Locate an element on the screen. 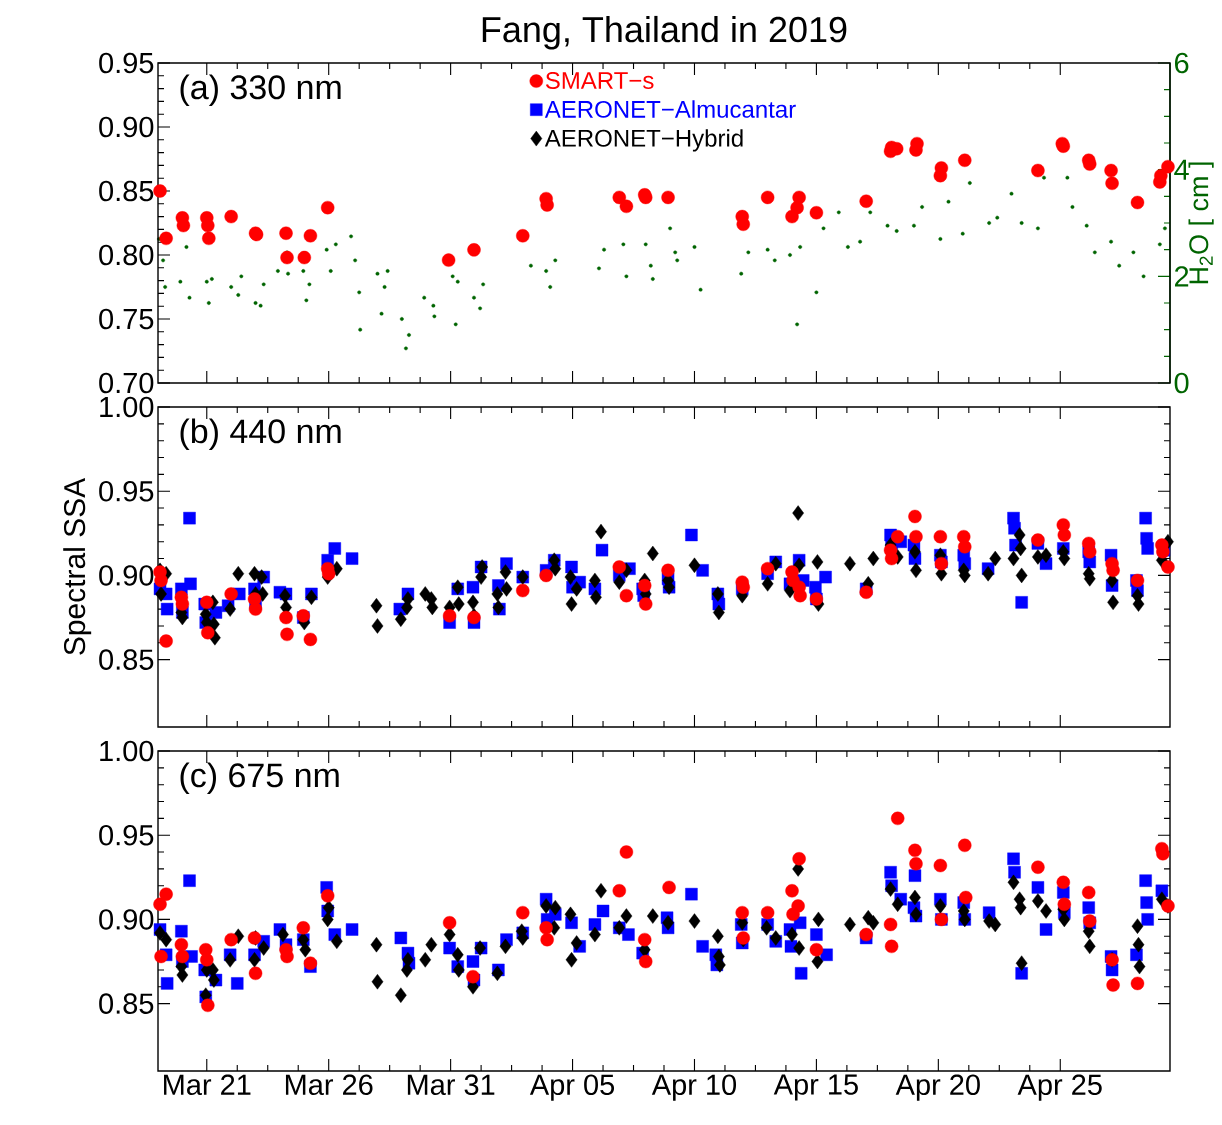 The height and width of the screenshot is (1125, 1222). y-tick-label: 0.70 is located at coordinates (126, 383).